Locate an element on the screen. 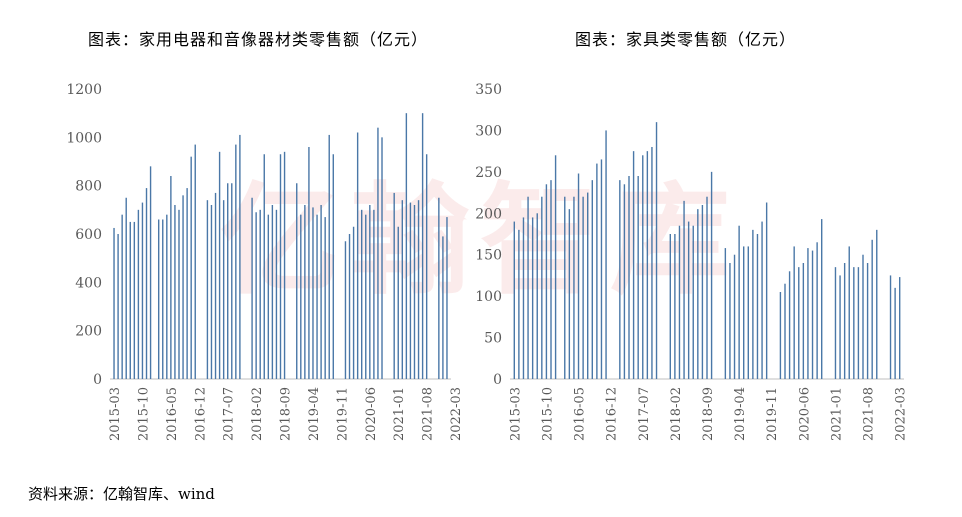 The image size is (962, 517). right-y-tick-label: 350 is located at coordinates (488, 90).